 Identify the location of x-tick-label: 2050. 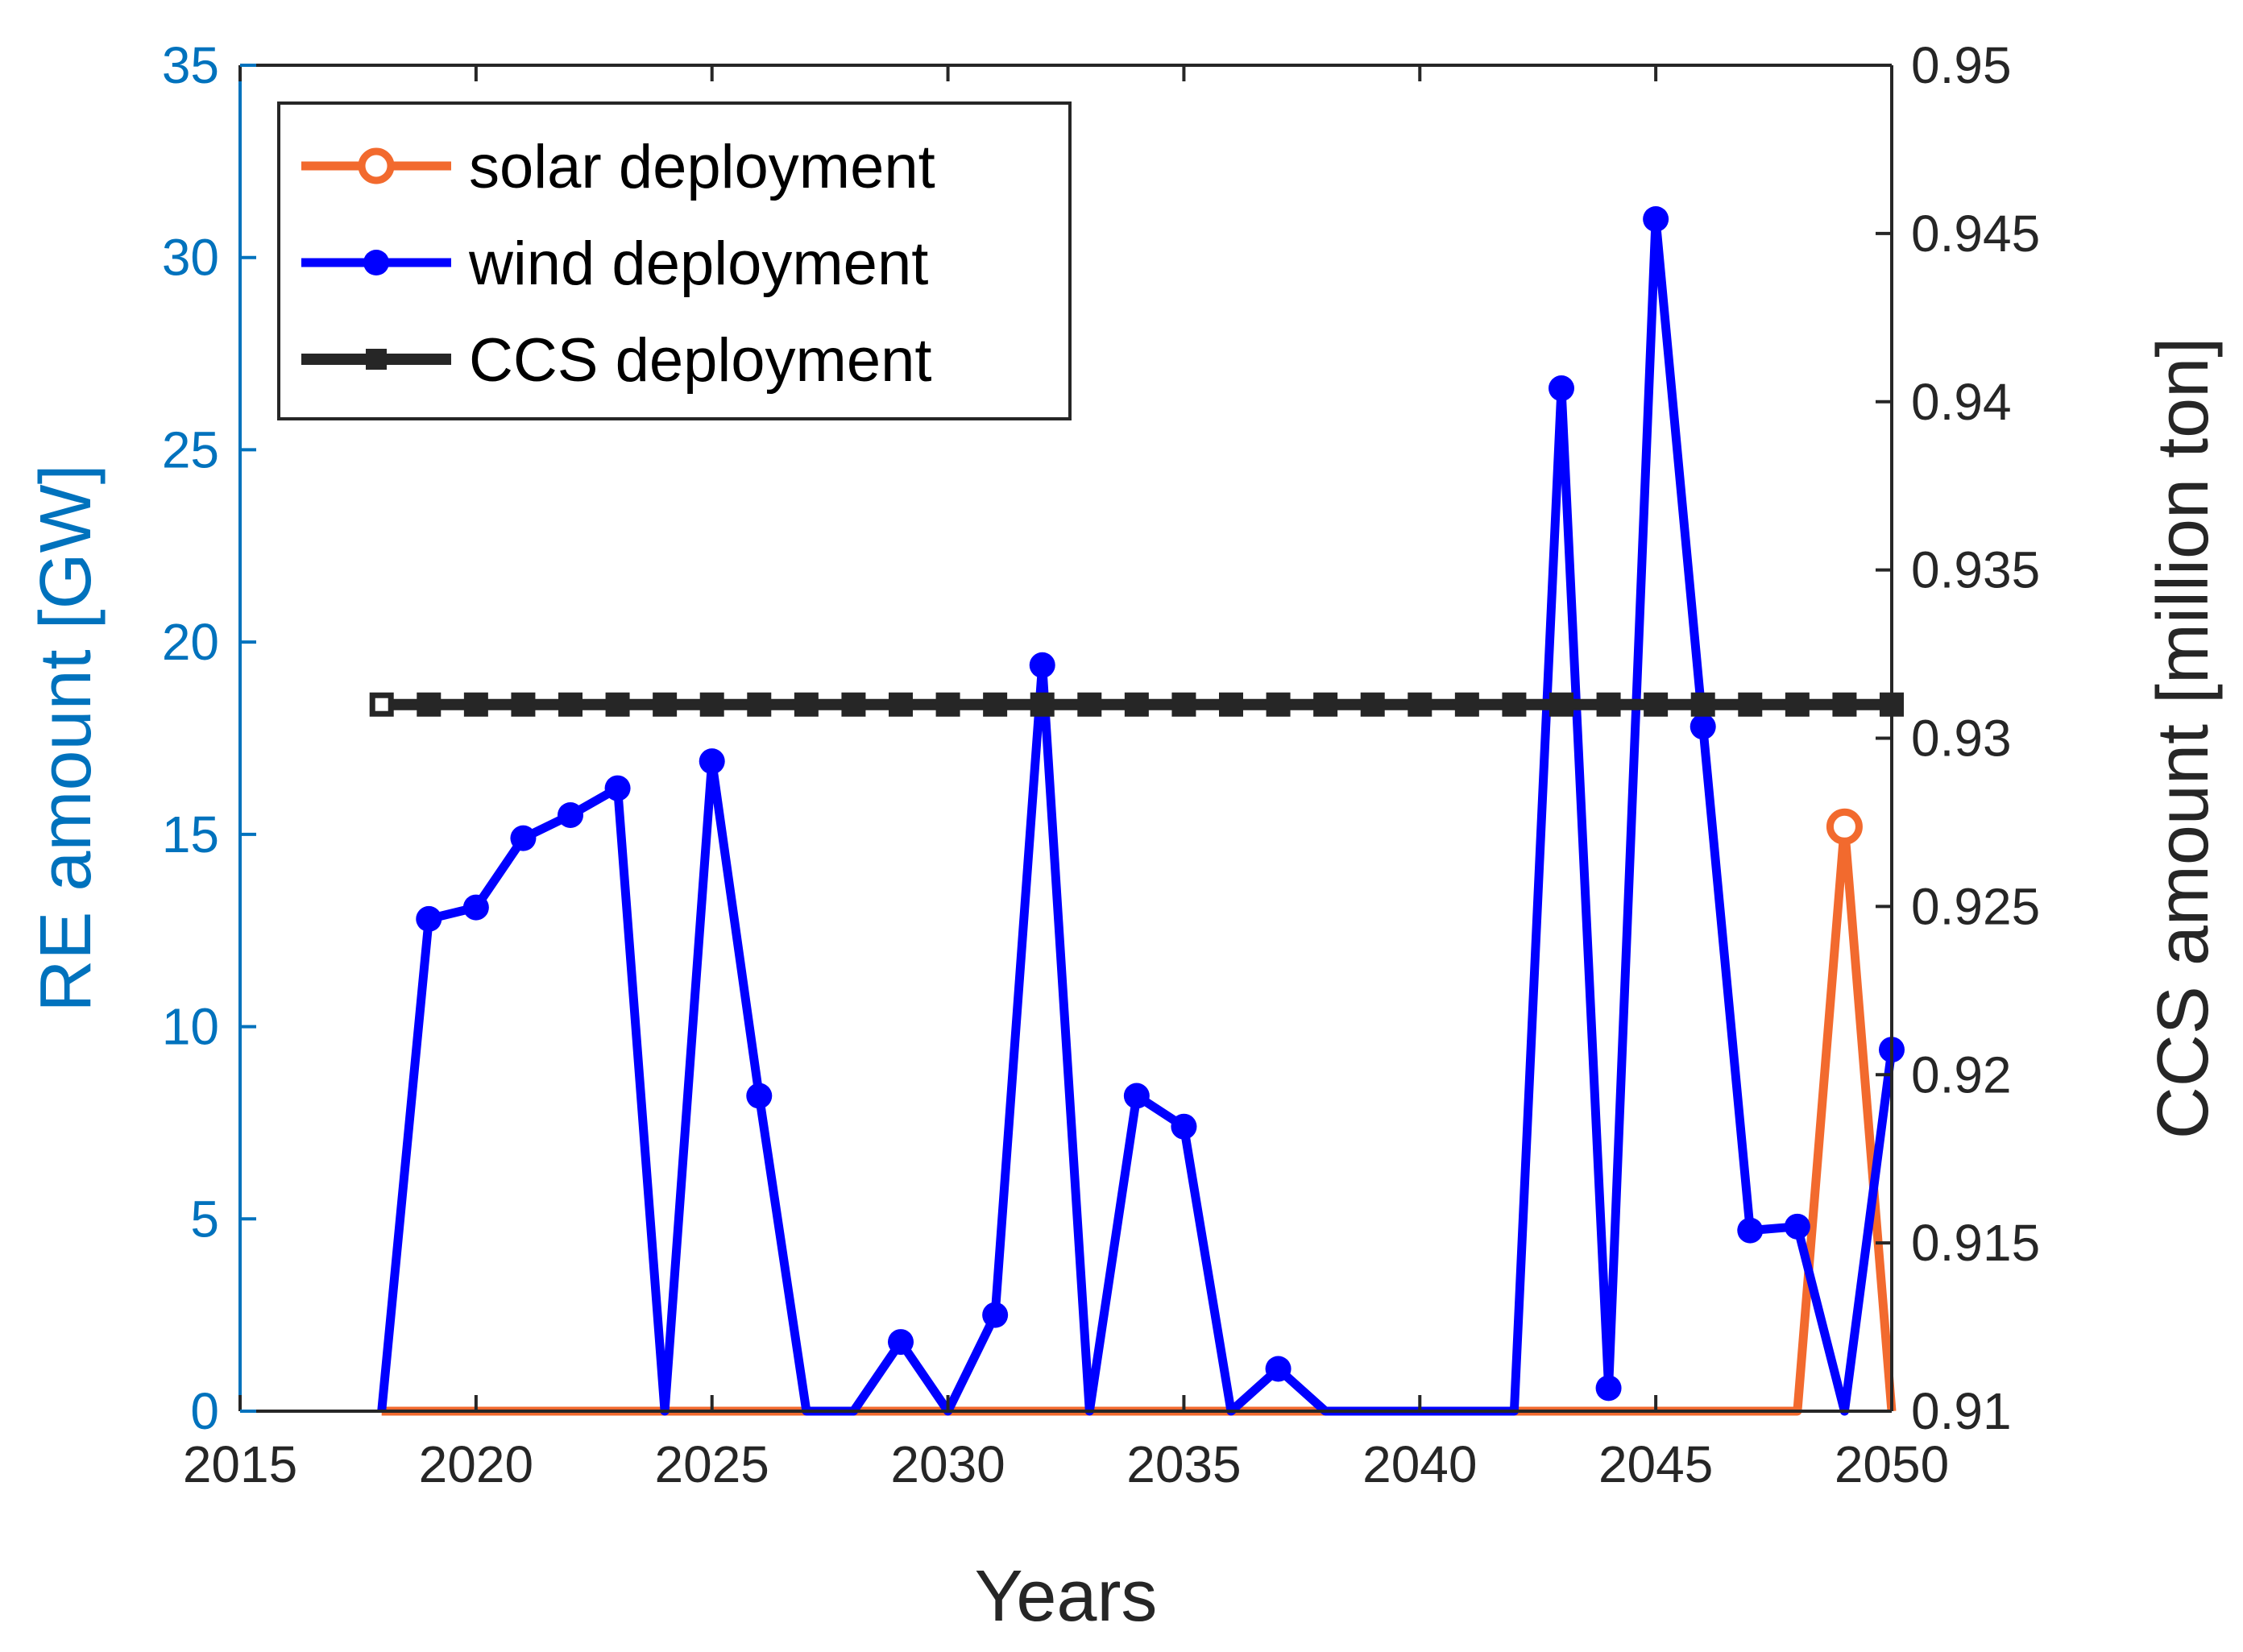
(1892, 1464).